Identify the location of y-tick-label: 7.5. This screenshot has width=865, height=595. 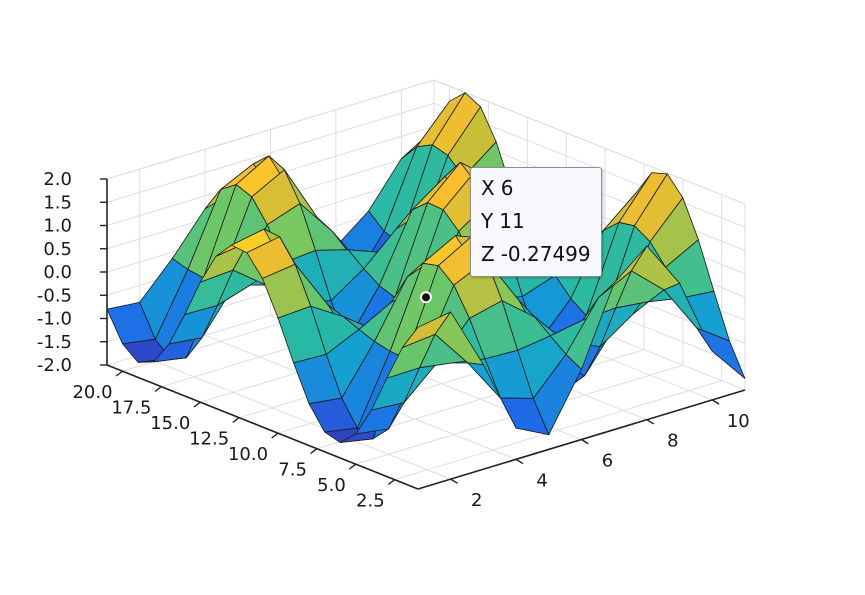
(292, 470).